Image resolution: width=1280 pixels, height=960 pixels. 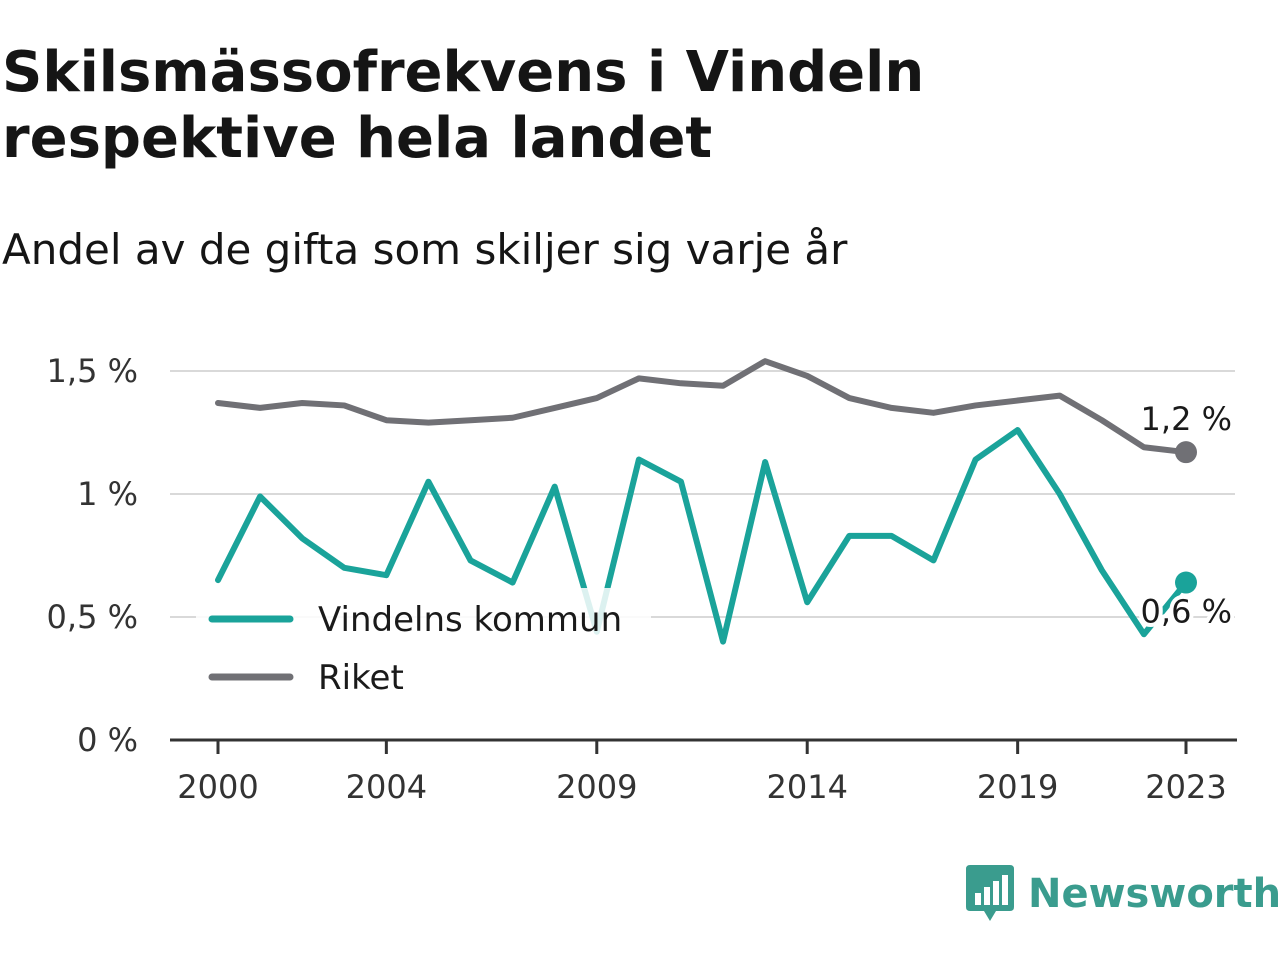 What do you see at coordinates (107, 494) in the screenshot?
I see `y-tick-label: 1 %` at bounding box center [107, 494].